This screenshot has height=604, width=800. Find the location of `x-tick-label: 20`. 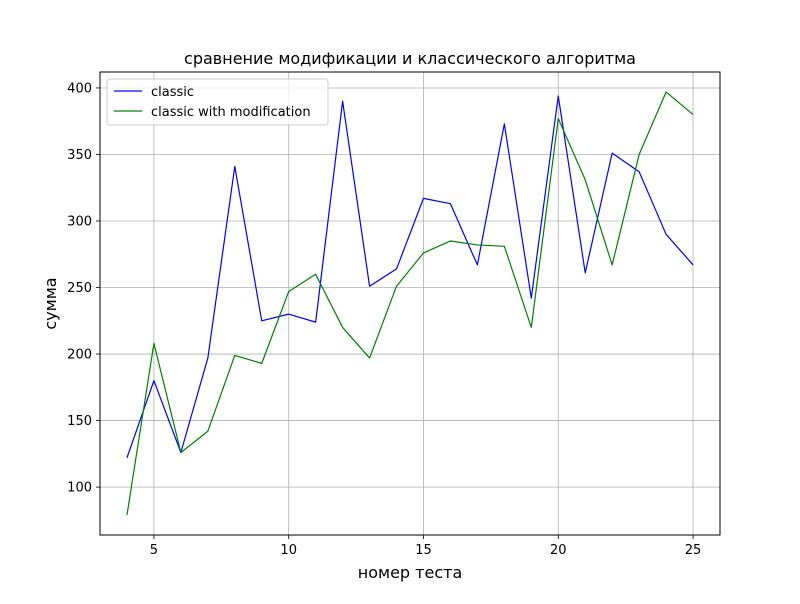

x-tick-label: 20 is located at coordinates (558, 550).